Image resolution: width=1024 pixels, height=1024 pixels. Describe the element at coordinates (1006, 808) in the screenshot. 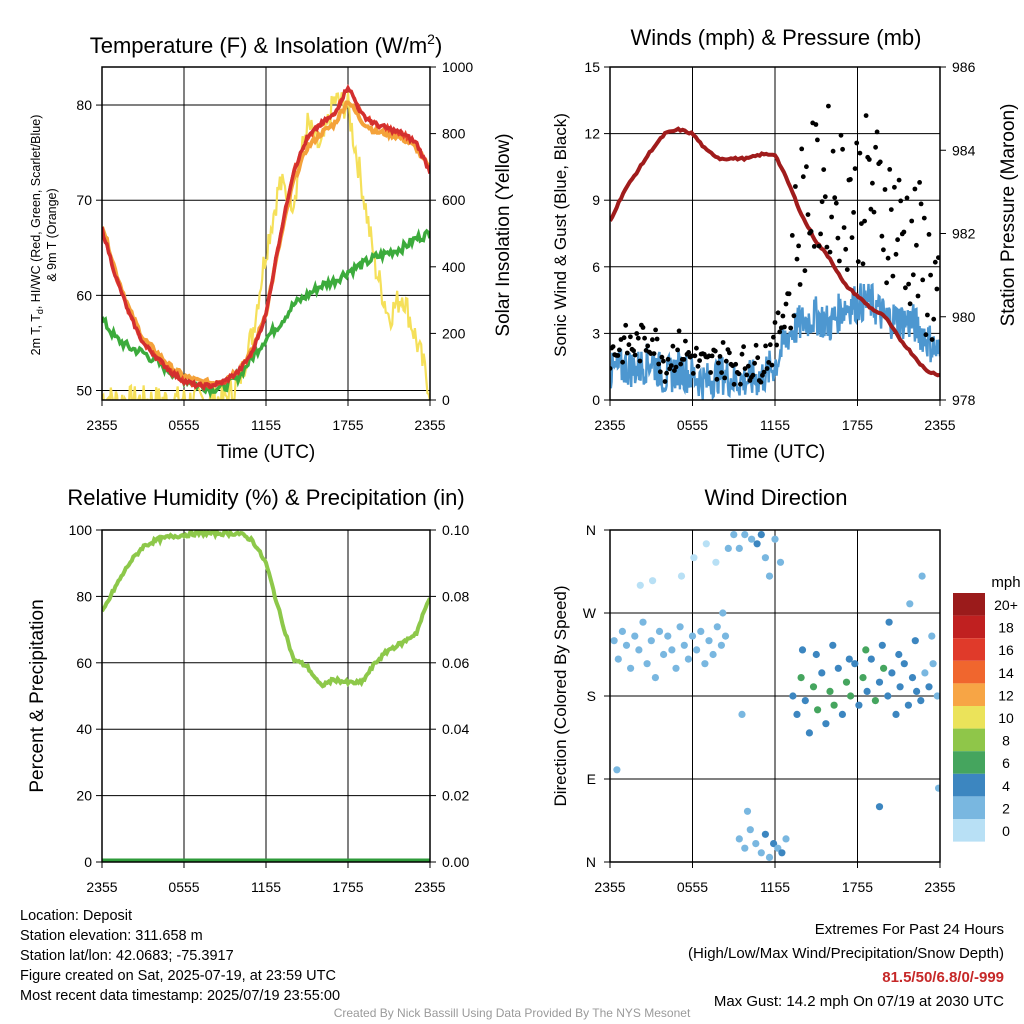

I see `colorbar-label: 2` at that location.